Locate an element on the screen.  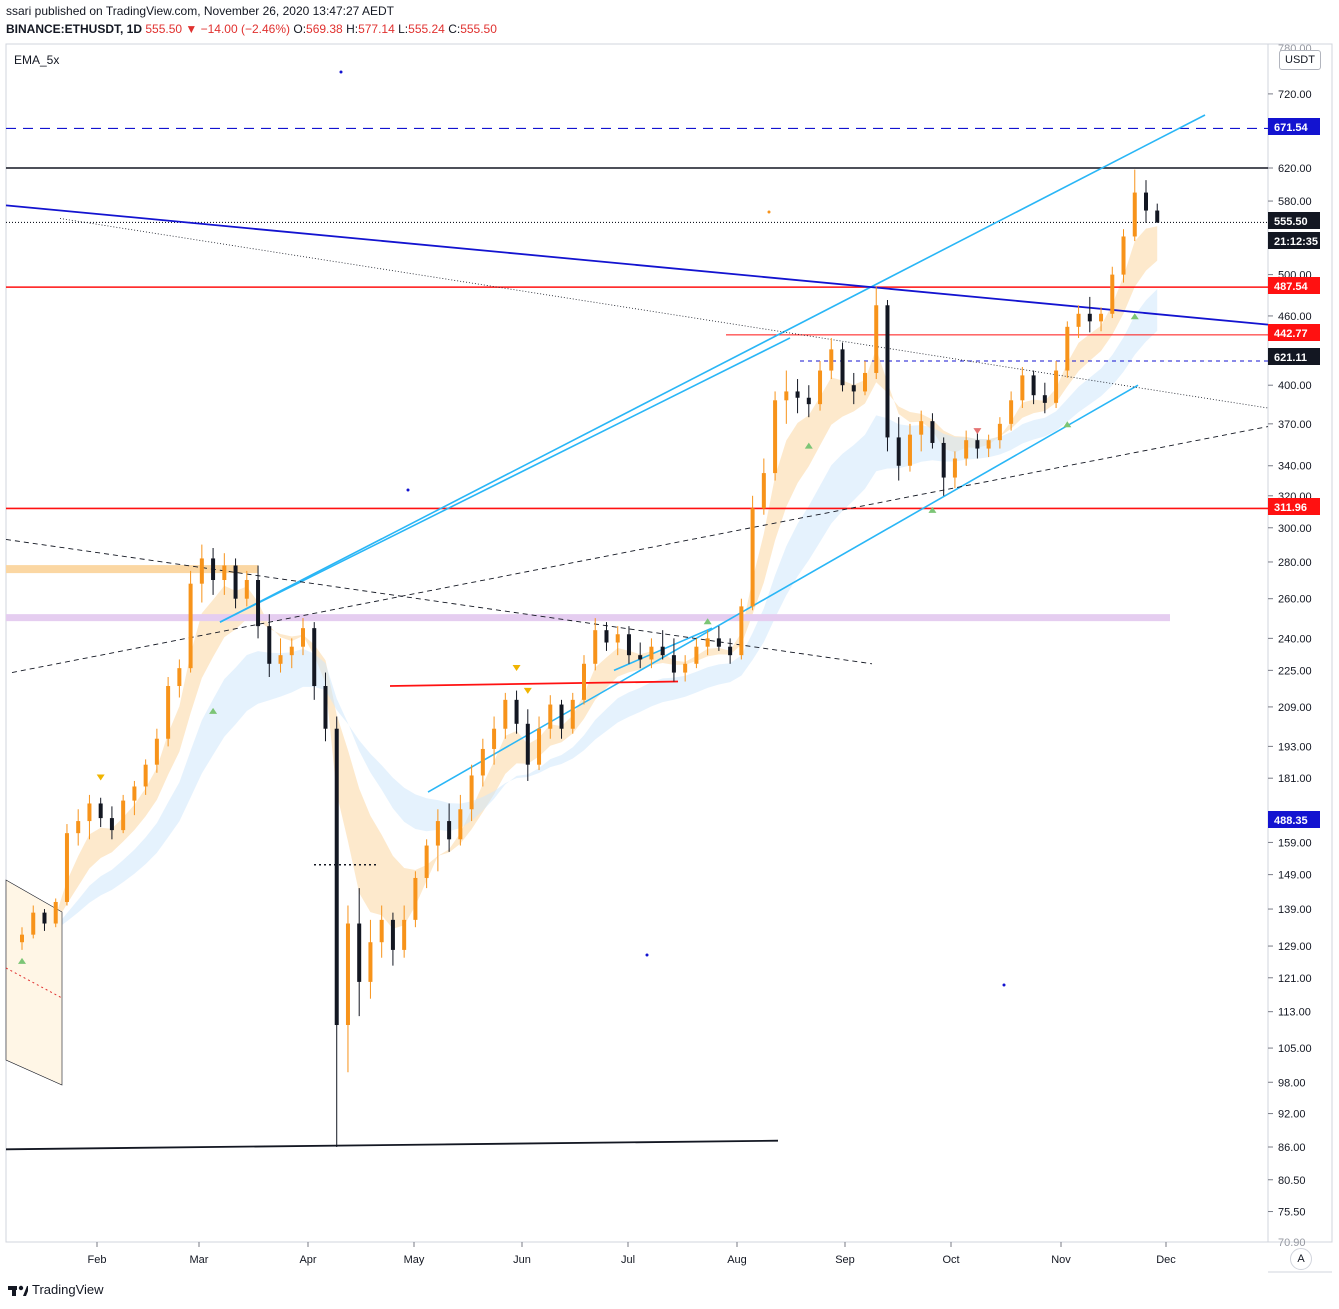
last-price: 555.50 is located at coordinates (164, 29).